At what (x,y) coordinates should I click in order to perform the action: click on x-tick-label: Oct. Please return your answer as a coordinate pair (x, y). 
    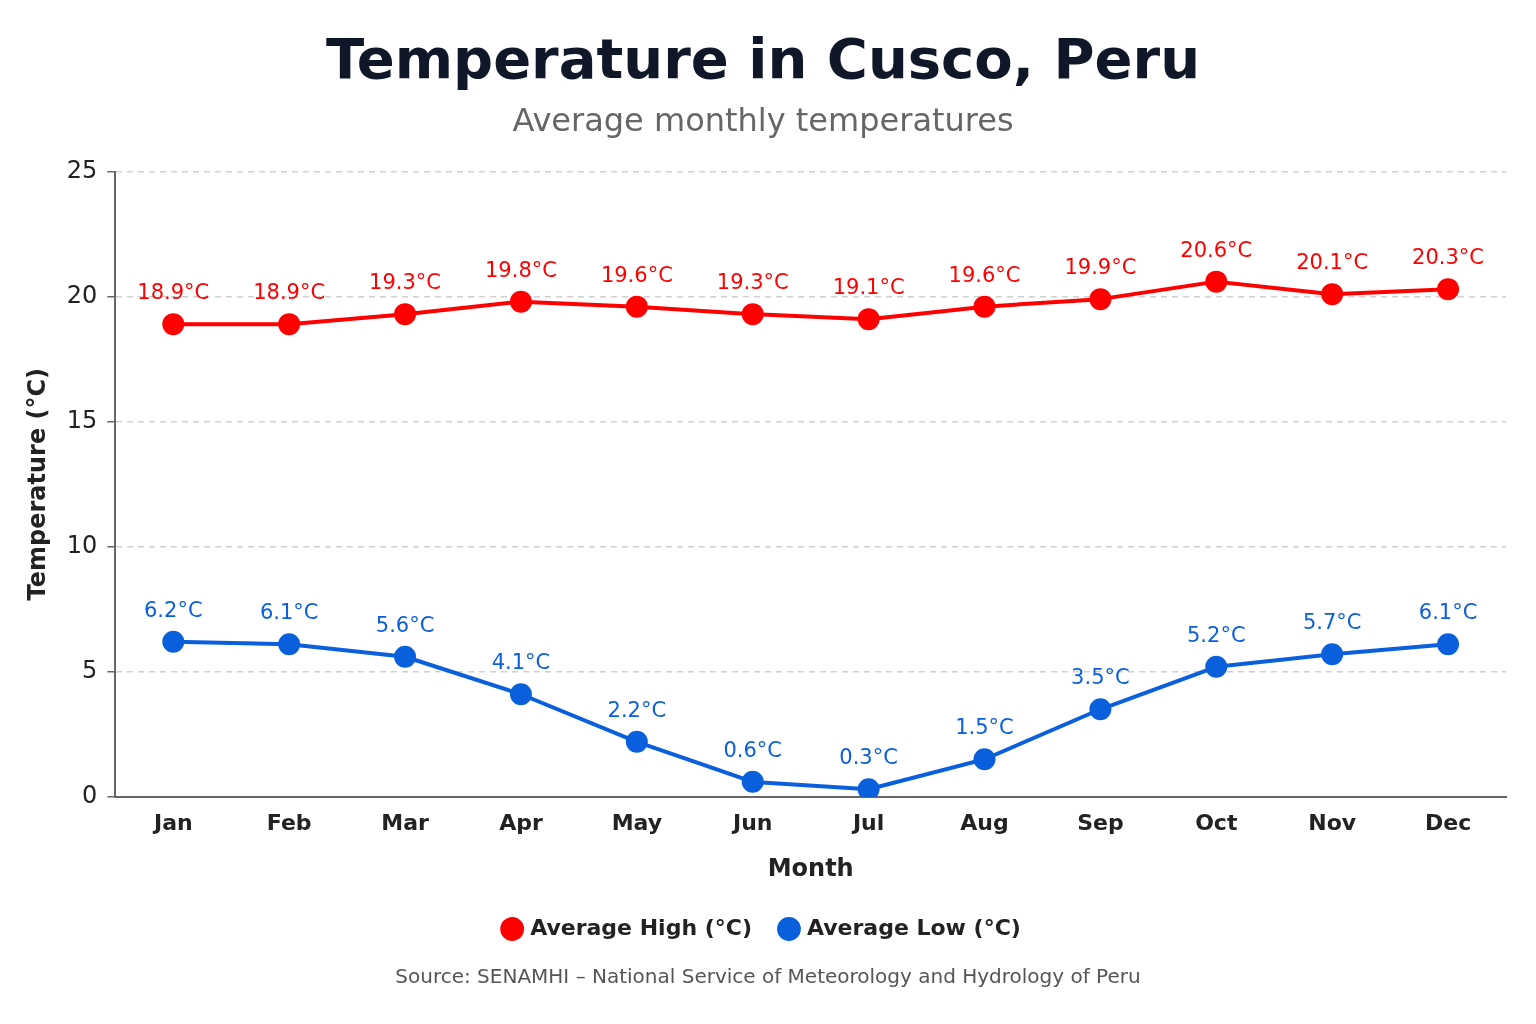
    Looking at the image, I should click on (1216, 822).